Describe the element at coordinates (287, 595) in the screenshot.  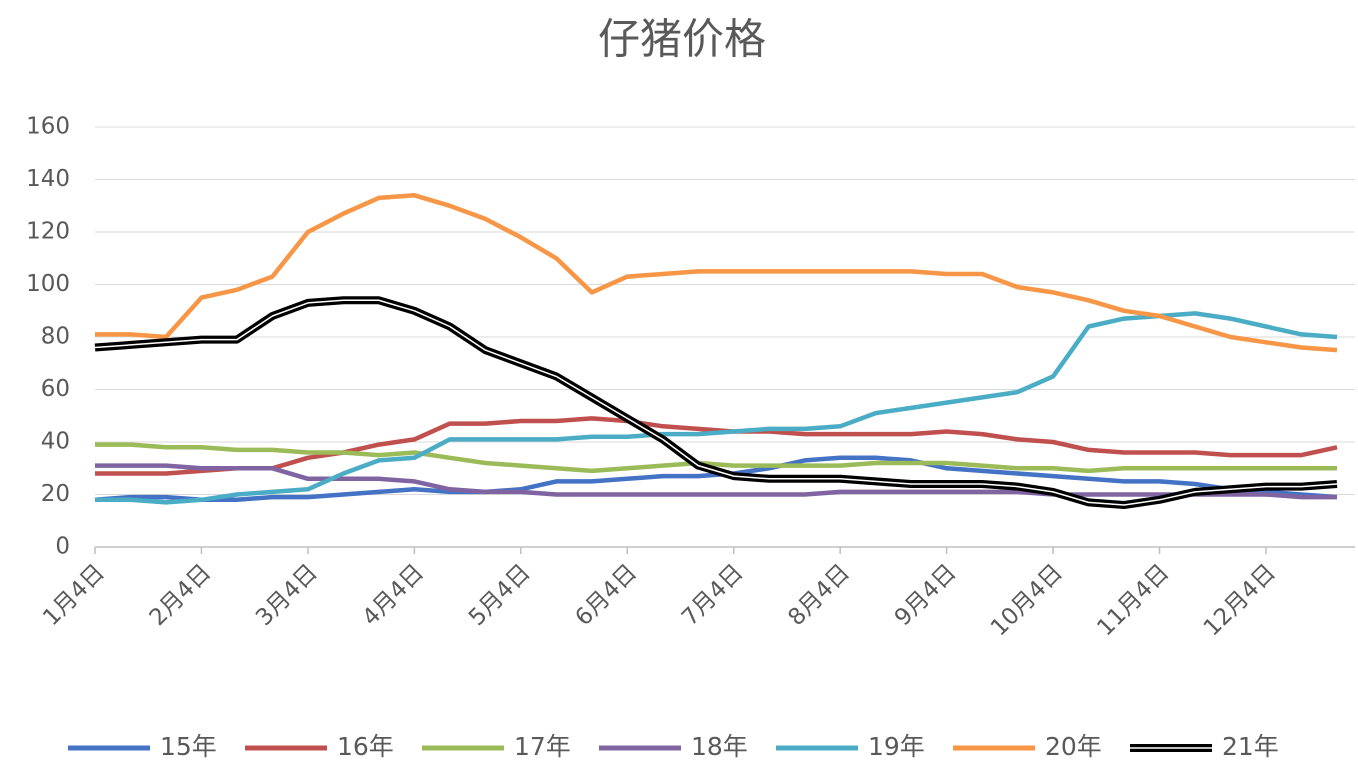
I see `x-tick-label: 3月4日` at that location.